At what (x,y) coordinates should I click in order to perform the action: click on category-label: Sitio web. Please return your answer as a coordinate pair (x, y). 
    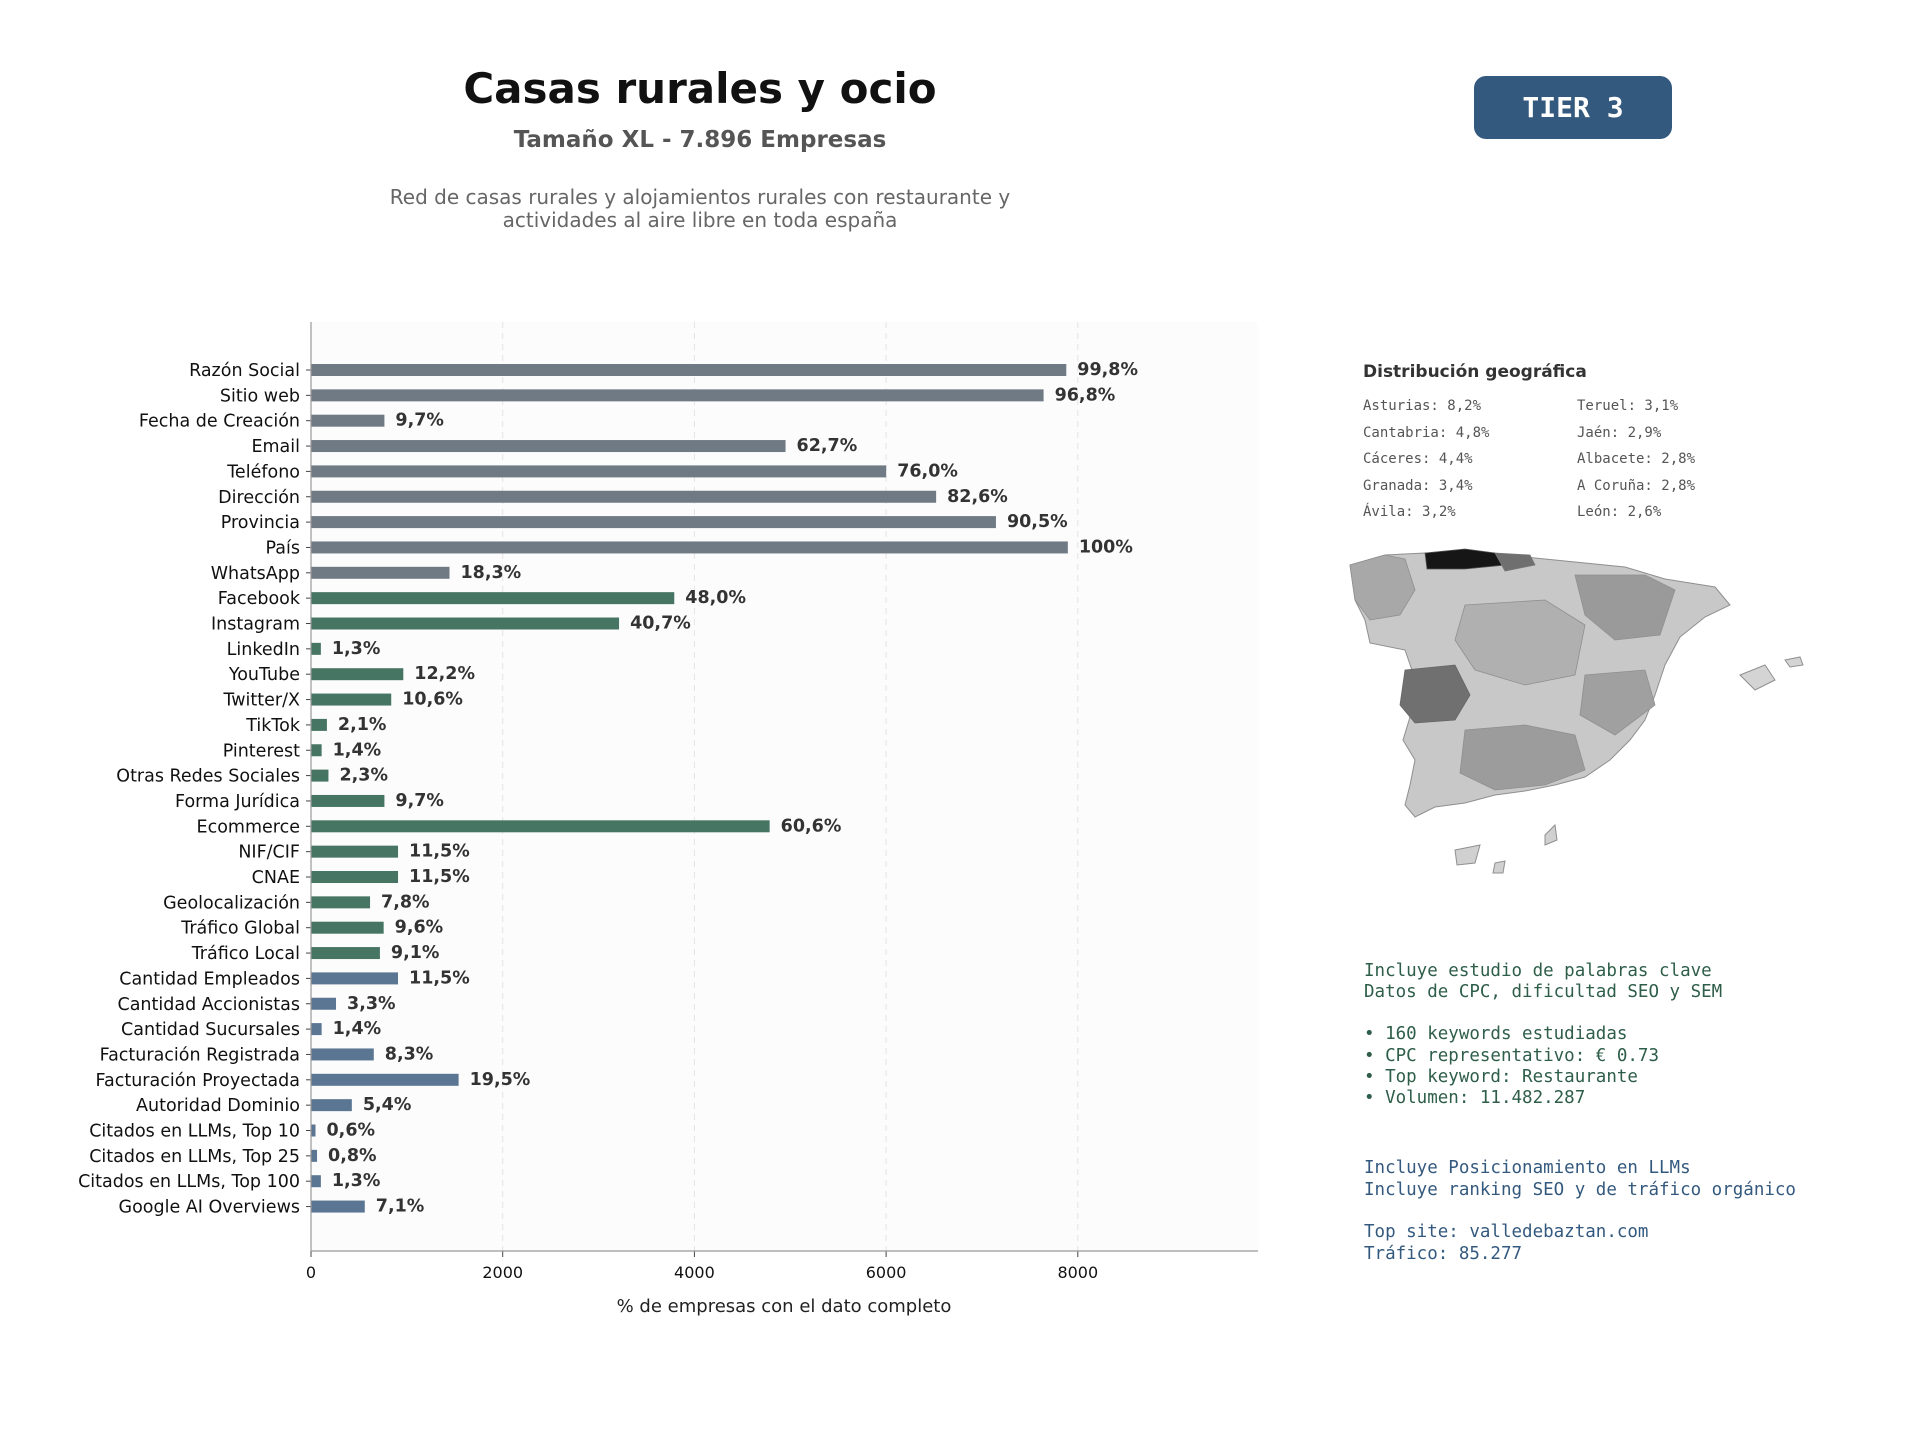
    Looking at the image, I should click on (260, 396).